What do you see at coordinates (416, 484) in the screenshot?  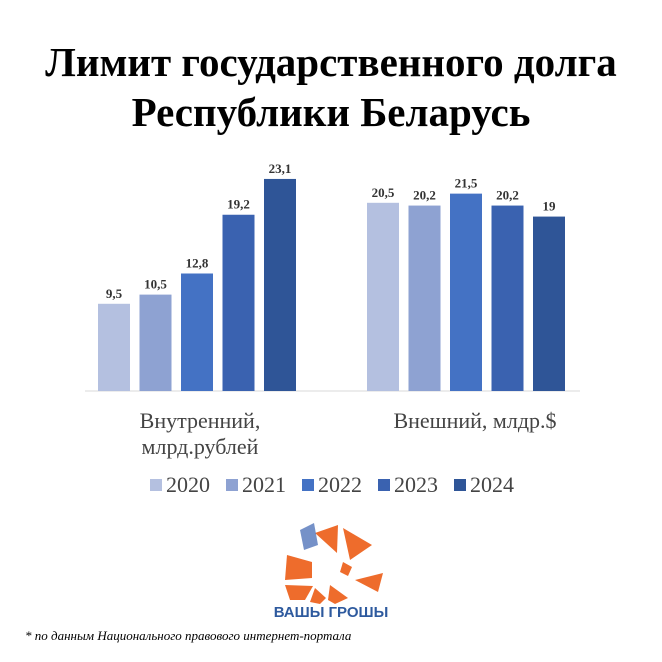 I see `legend-label: 2023` at bounding box center [416, 484].